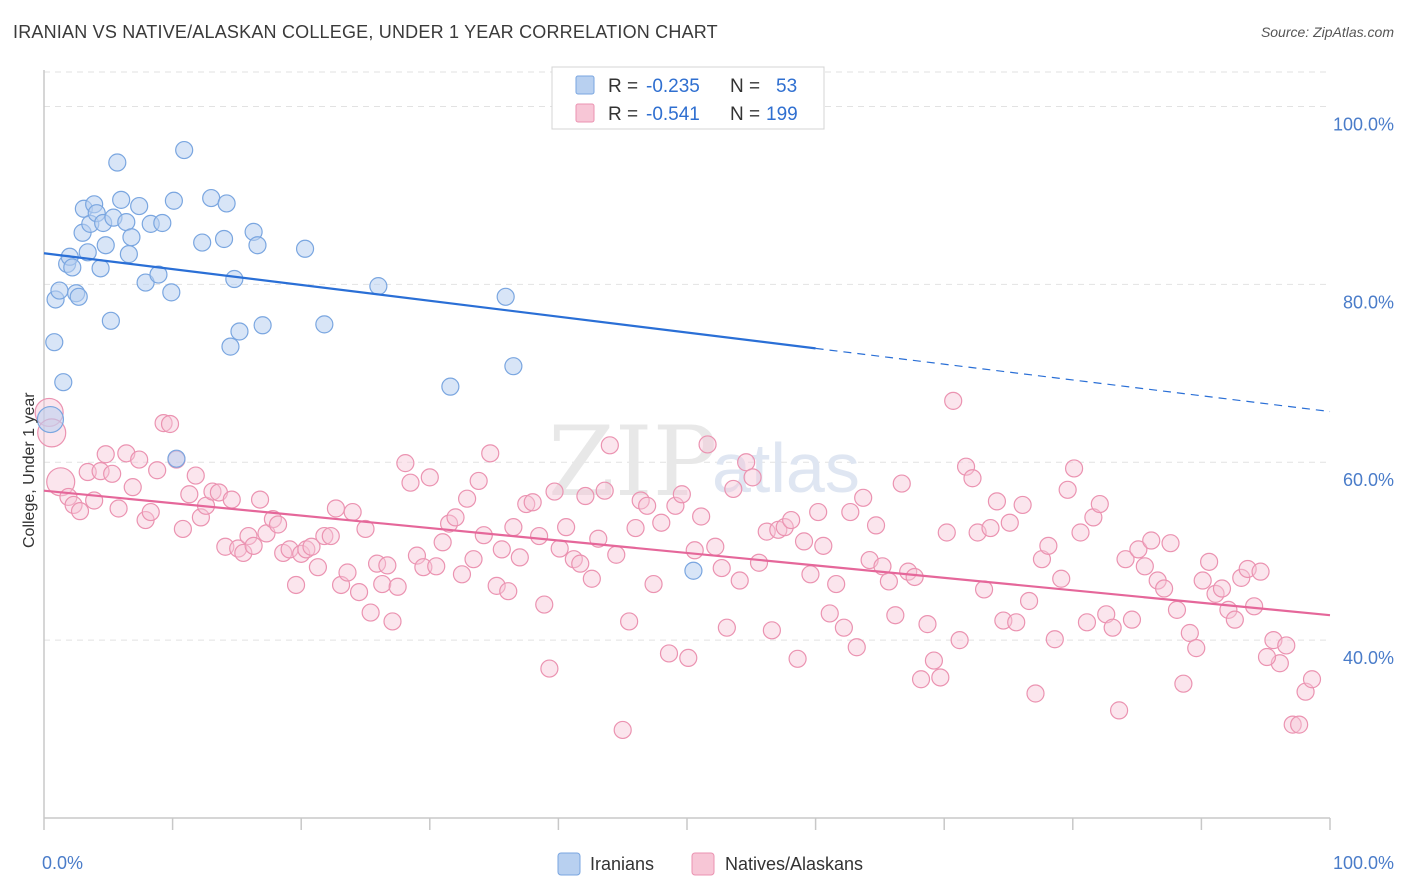 Image resolution: width=1406 pixels, height=892 pixels. I want to click on y-tick-label-2: 80.0%, so click(1368, 302).